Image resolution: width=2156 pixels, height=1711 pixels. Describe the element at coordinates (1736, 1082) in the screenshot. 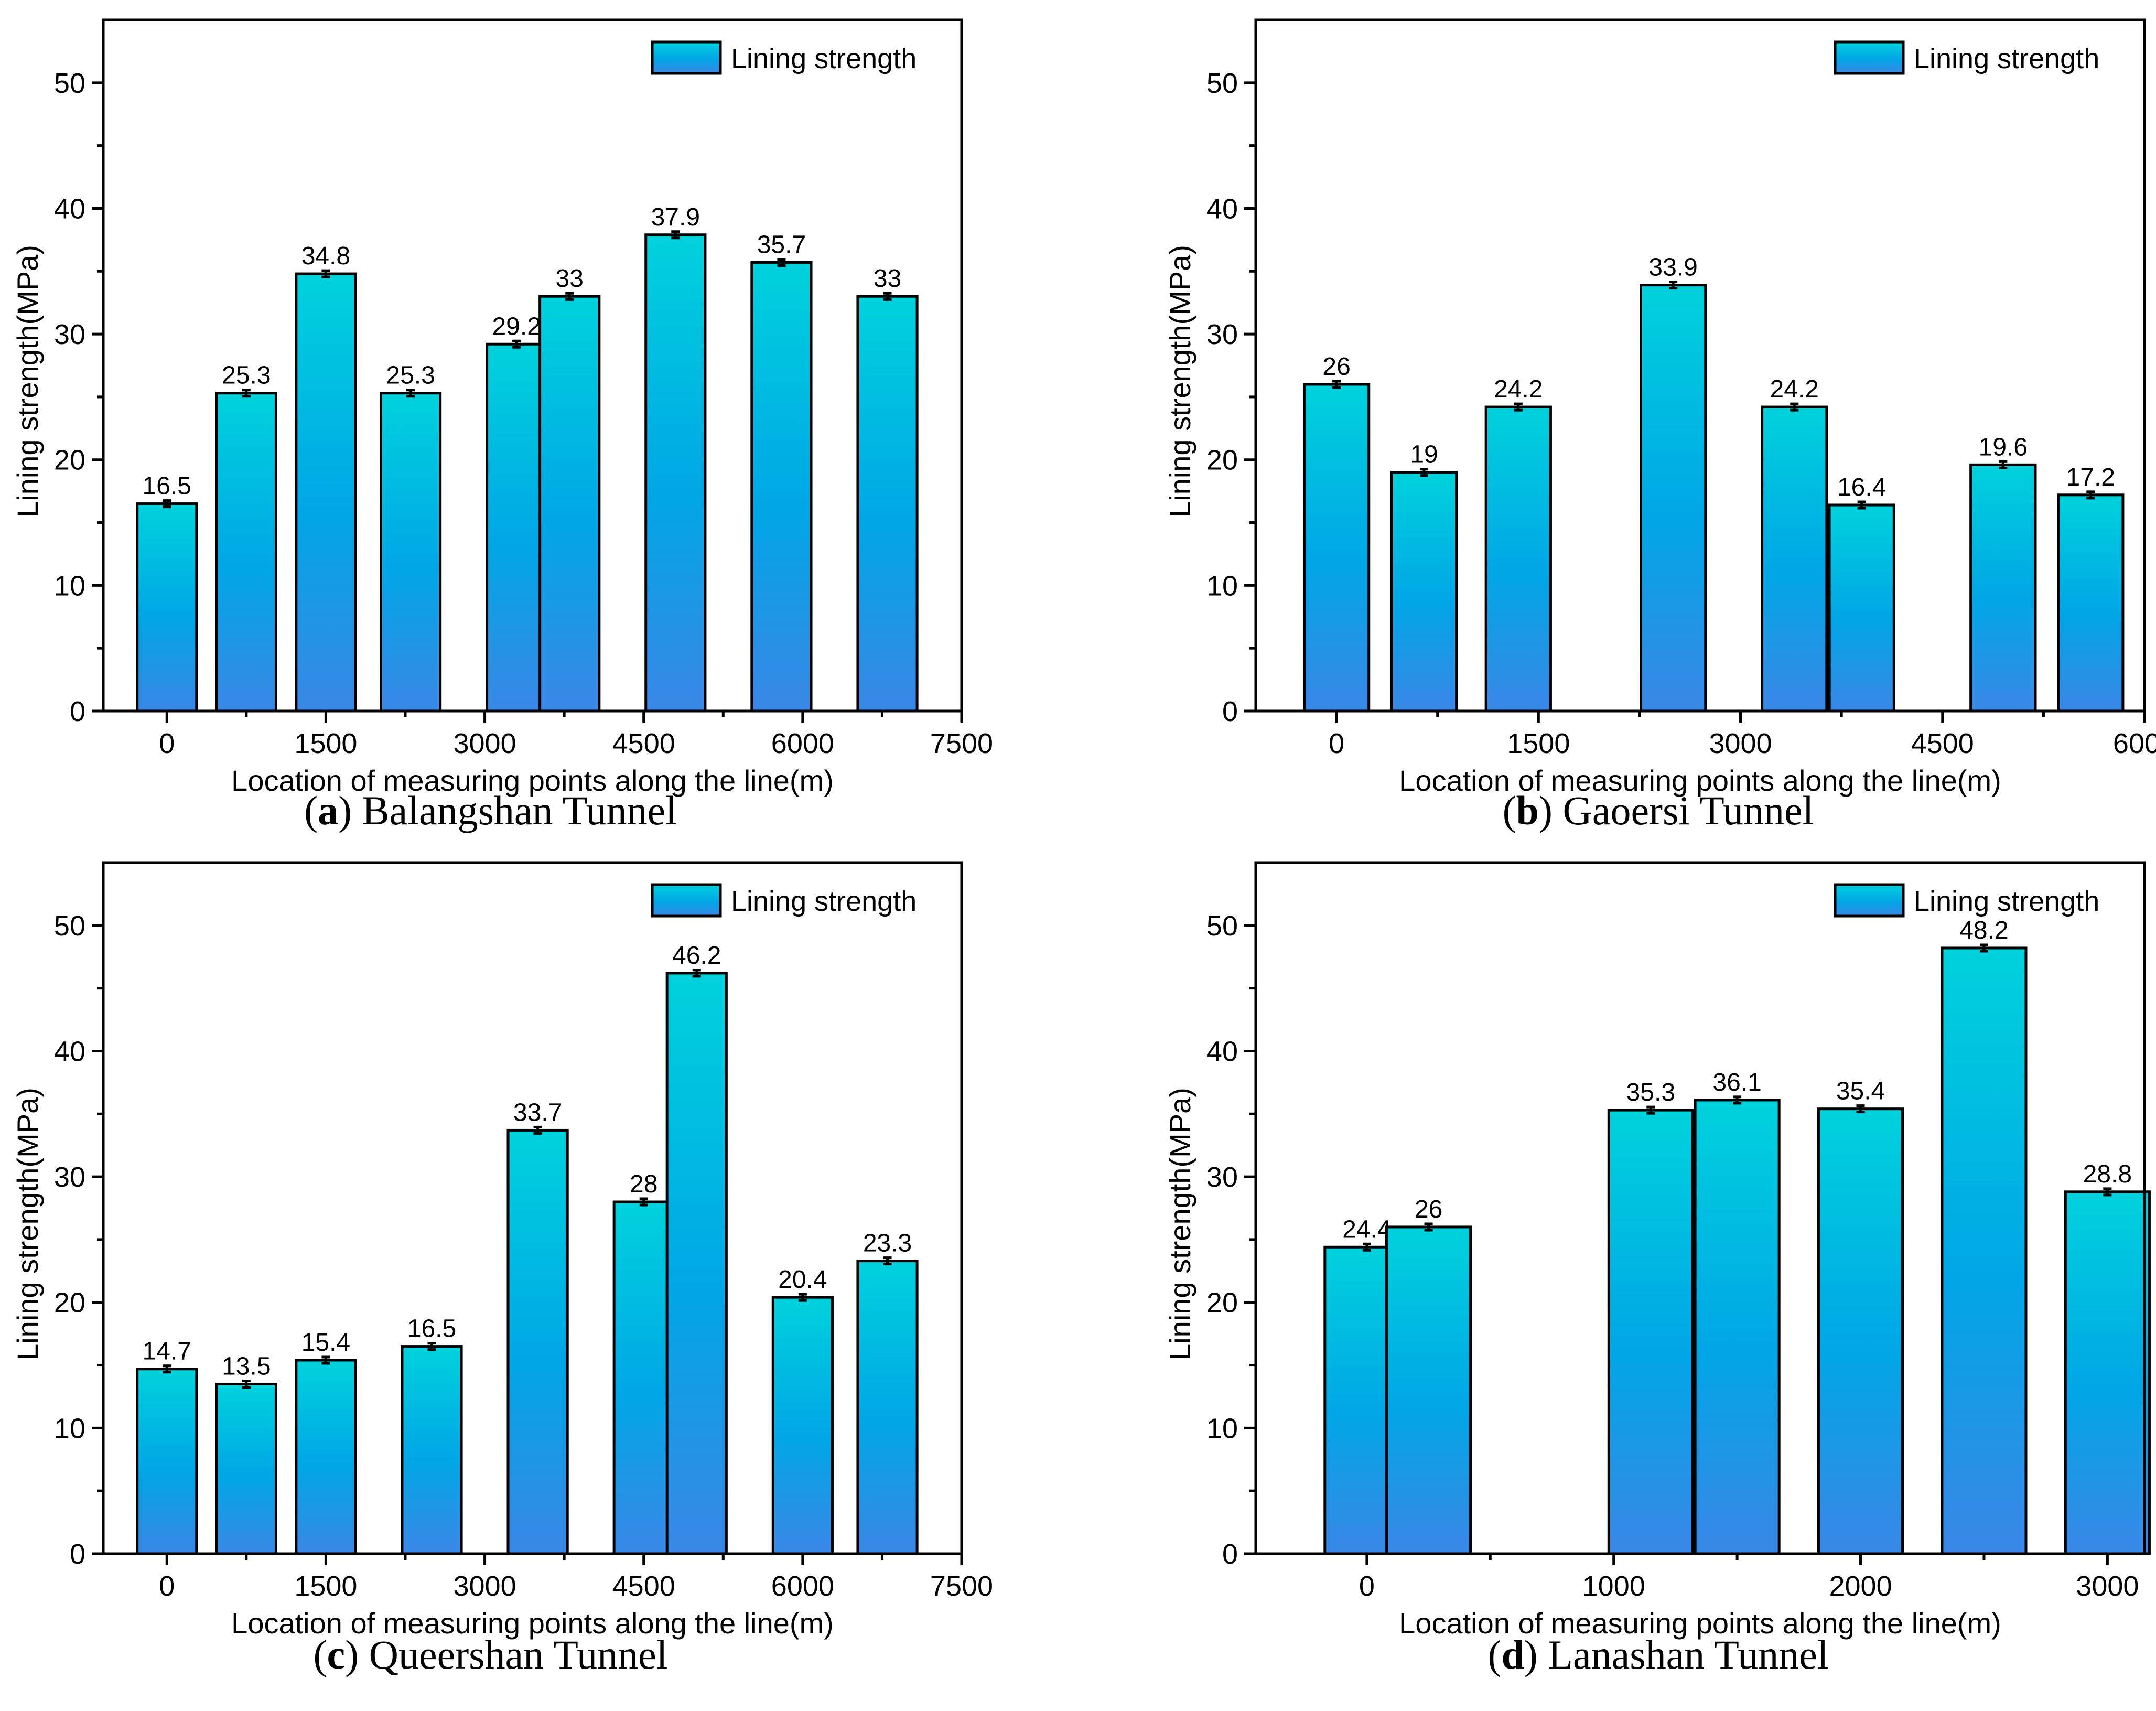

I see `data-label: 36.1` at that location.